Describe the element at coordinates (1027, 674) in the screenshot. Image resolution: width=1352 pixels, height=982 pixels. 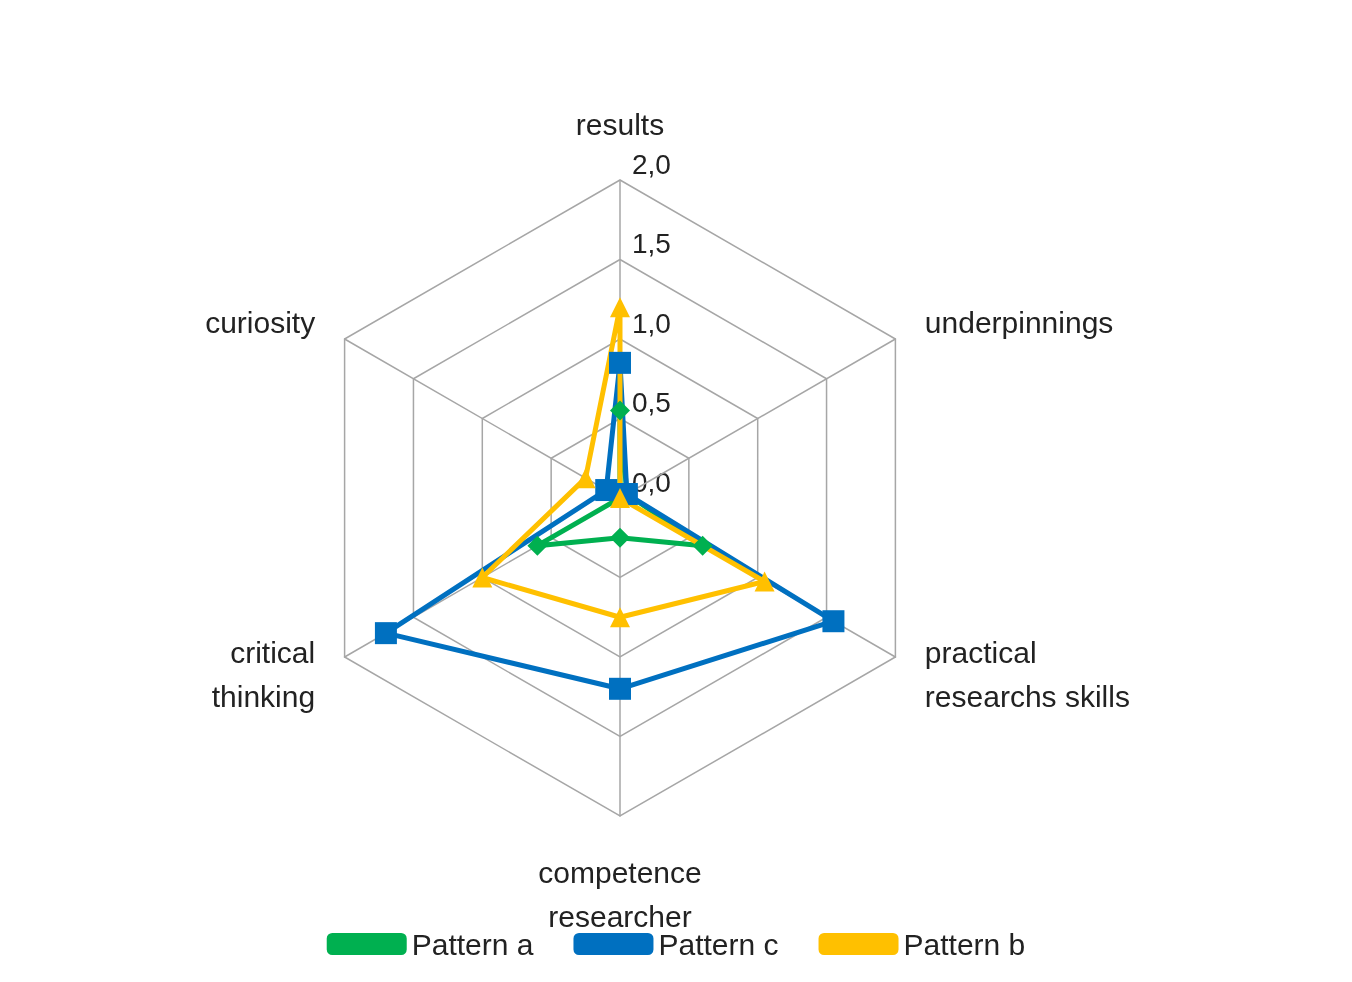
I see `spoke-label: practical researchs skills` at that location.